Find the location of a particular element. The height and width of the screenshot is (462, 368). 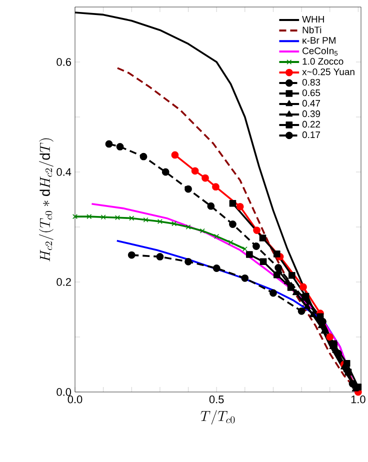

legend-label: 0.47 is located at coordinates (311, 103).